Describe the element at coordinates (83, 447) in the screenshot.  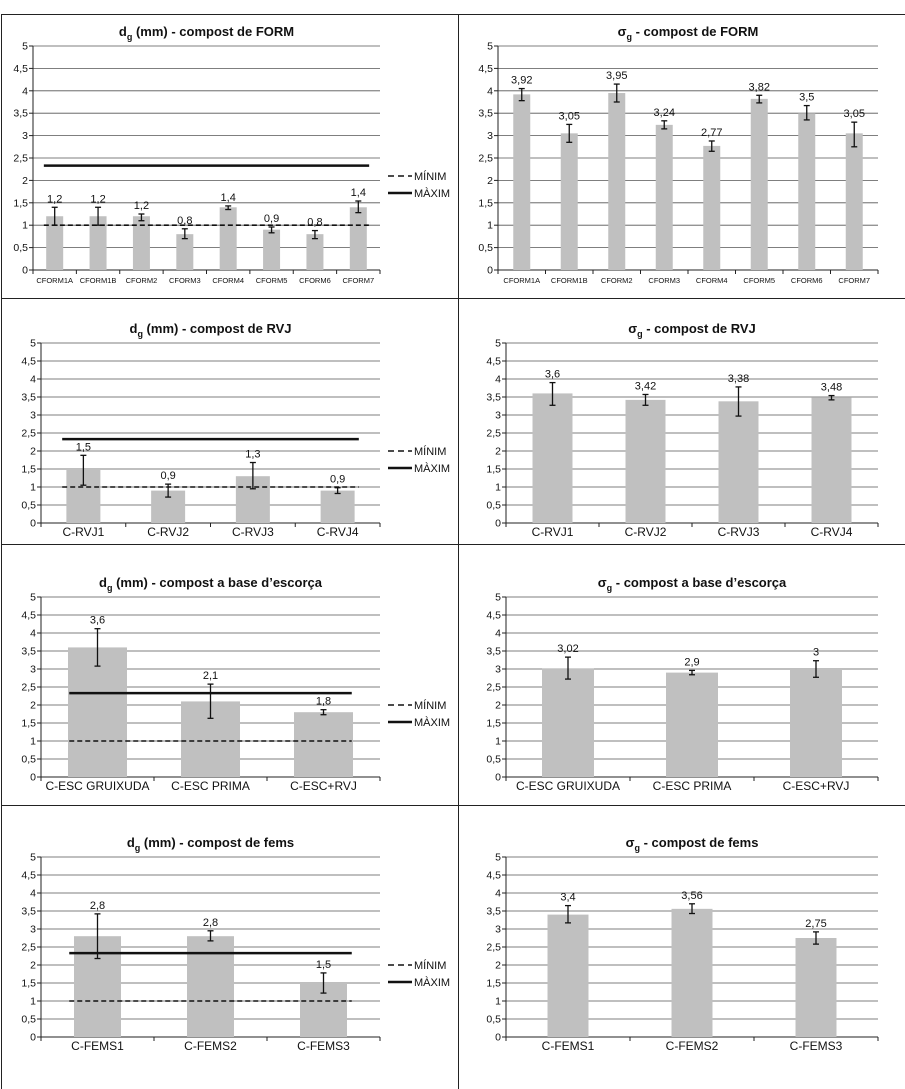
I see `data-label: 1,5` at that location.